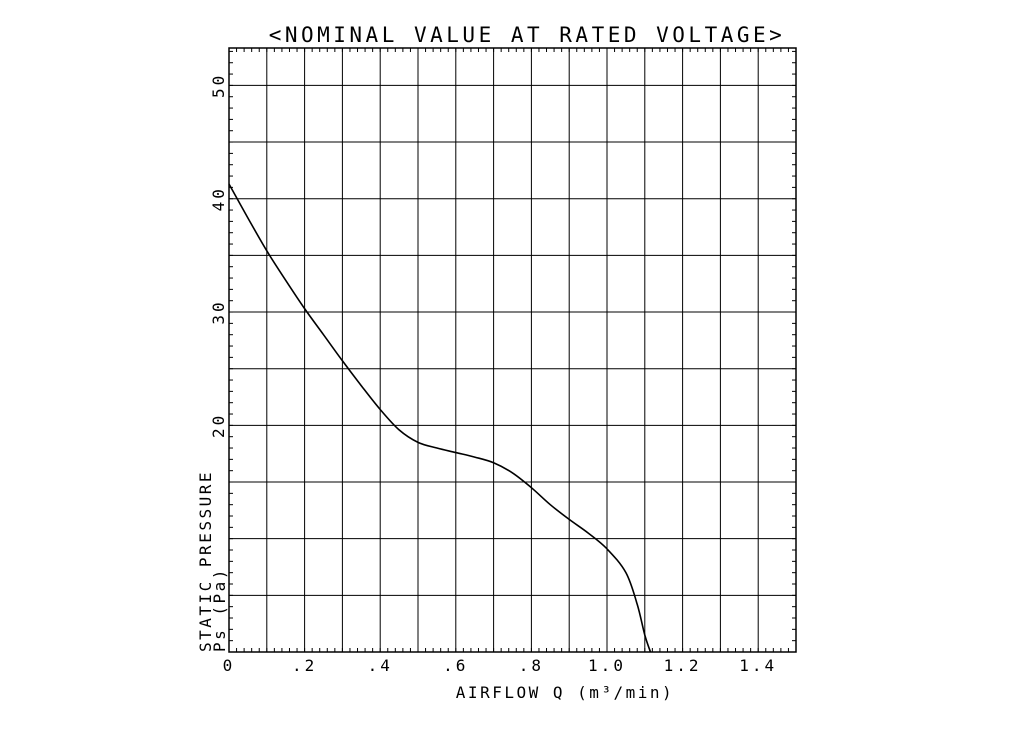 This screenshot has height=746, width=1032. What do you see at coordinates (607, 665) in the screenshot?
I see `x-tick-label: 1.0` at bounding box center [607, 665].